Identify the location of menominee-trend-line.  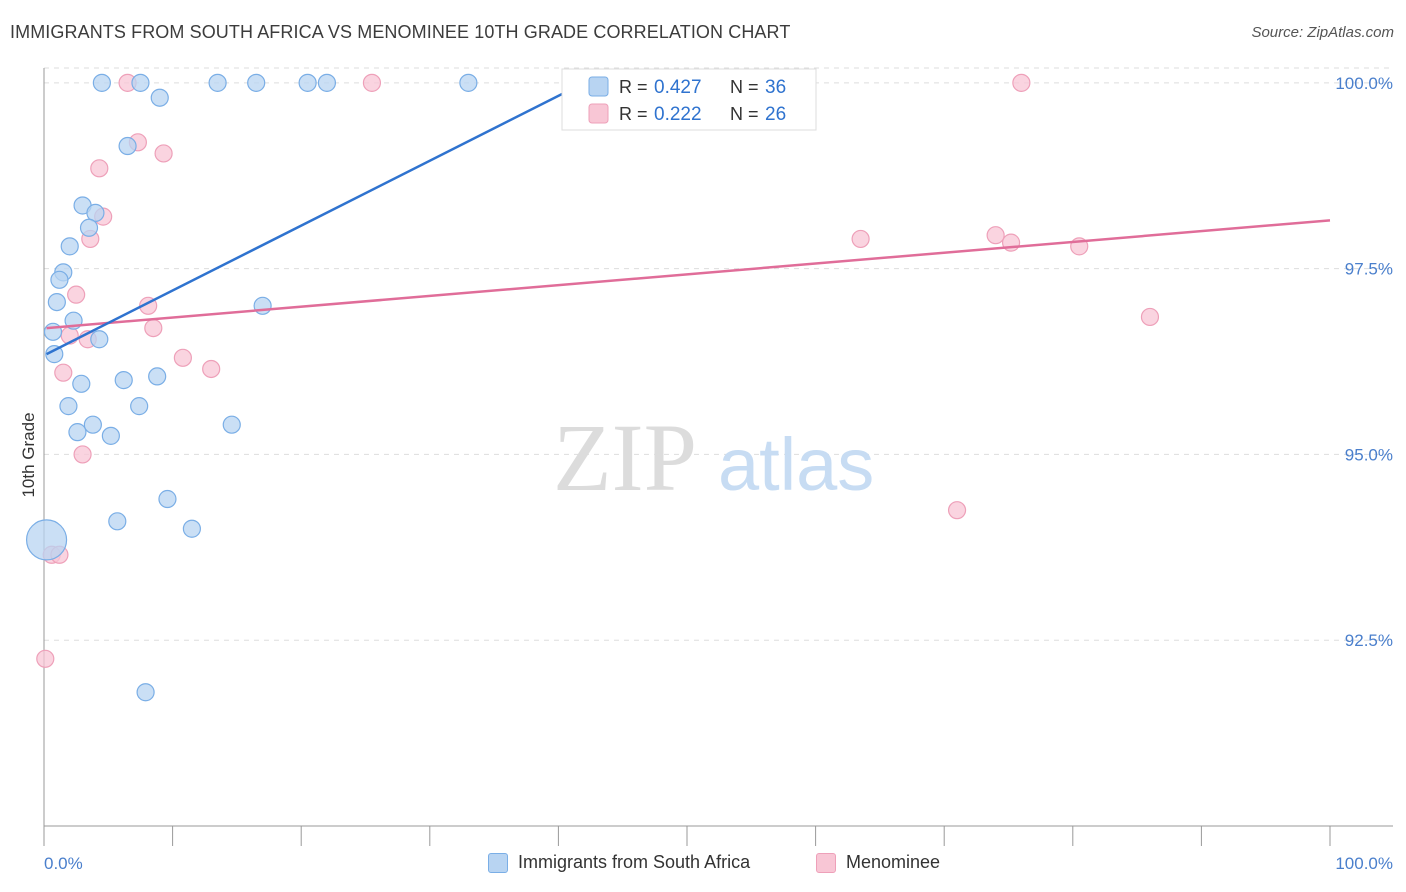
(688, 274).